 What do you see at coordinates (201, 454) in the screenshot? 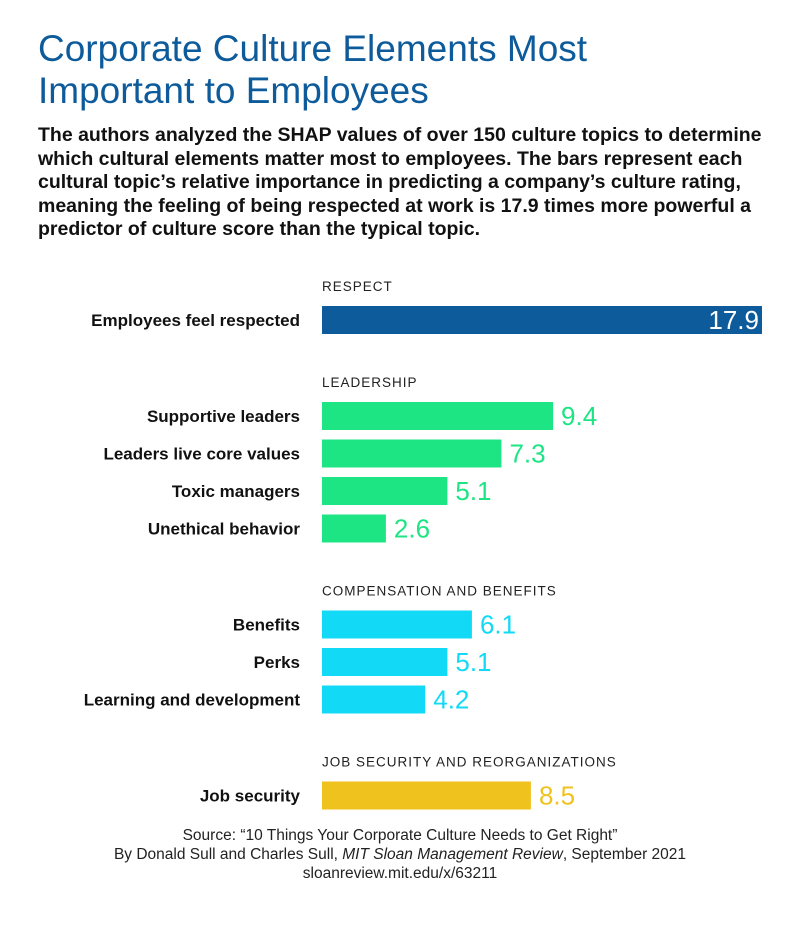
I see `category-label: Leaders live core values` at bounding box center [201, 454].